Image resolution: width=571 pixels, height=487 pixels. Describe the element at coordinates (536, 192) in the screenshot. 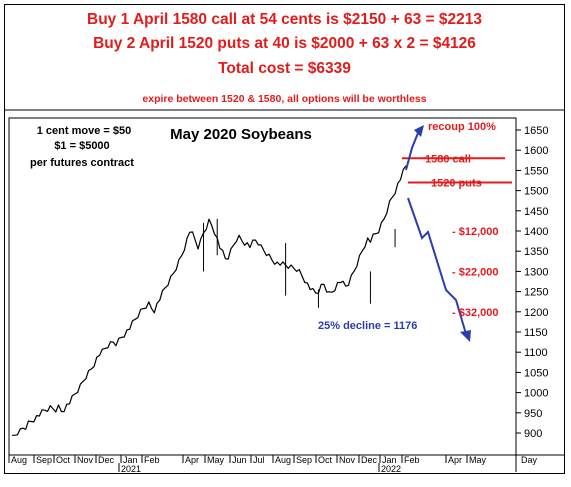

I see `y-tick-label: 1500` at that location.